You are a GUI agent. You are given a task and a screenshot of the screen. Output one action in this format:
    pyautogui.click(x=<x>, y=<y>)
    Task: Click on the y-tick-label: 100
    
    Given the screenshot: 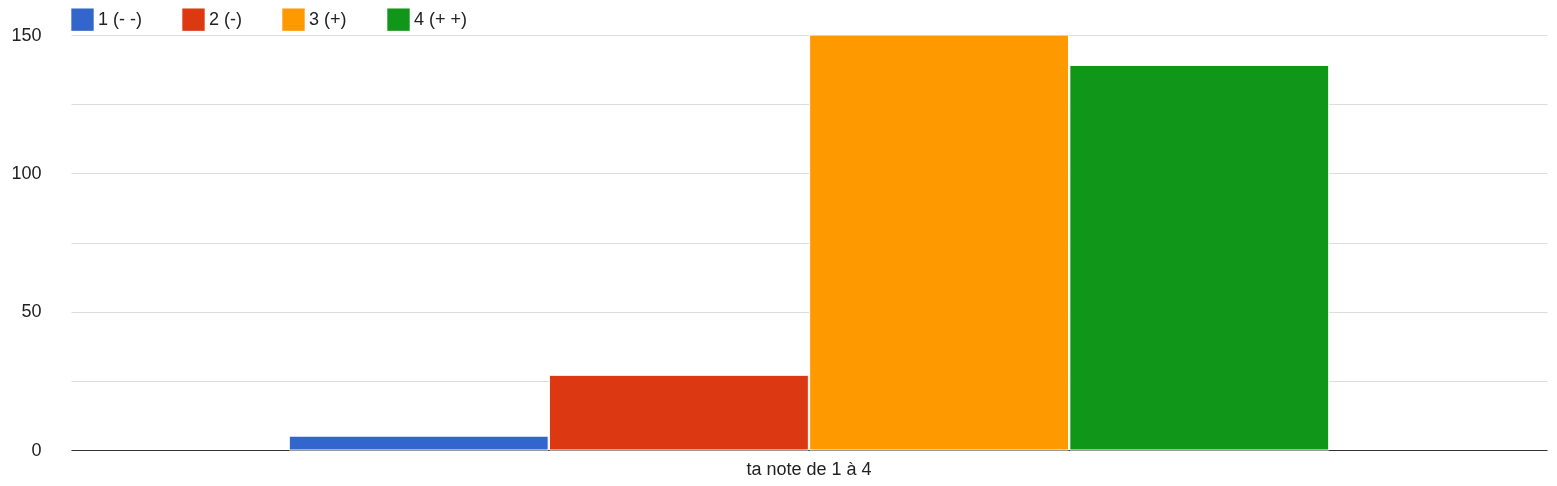 What is the action you would take?
    pyautogui.click(x=26, y=172)
    